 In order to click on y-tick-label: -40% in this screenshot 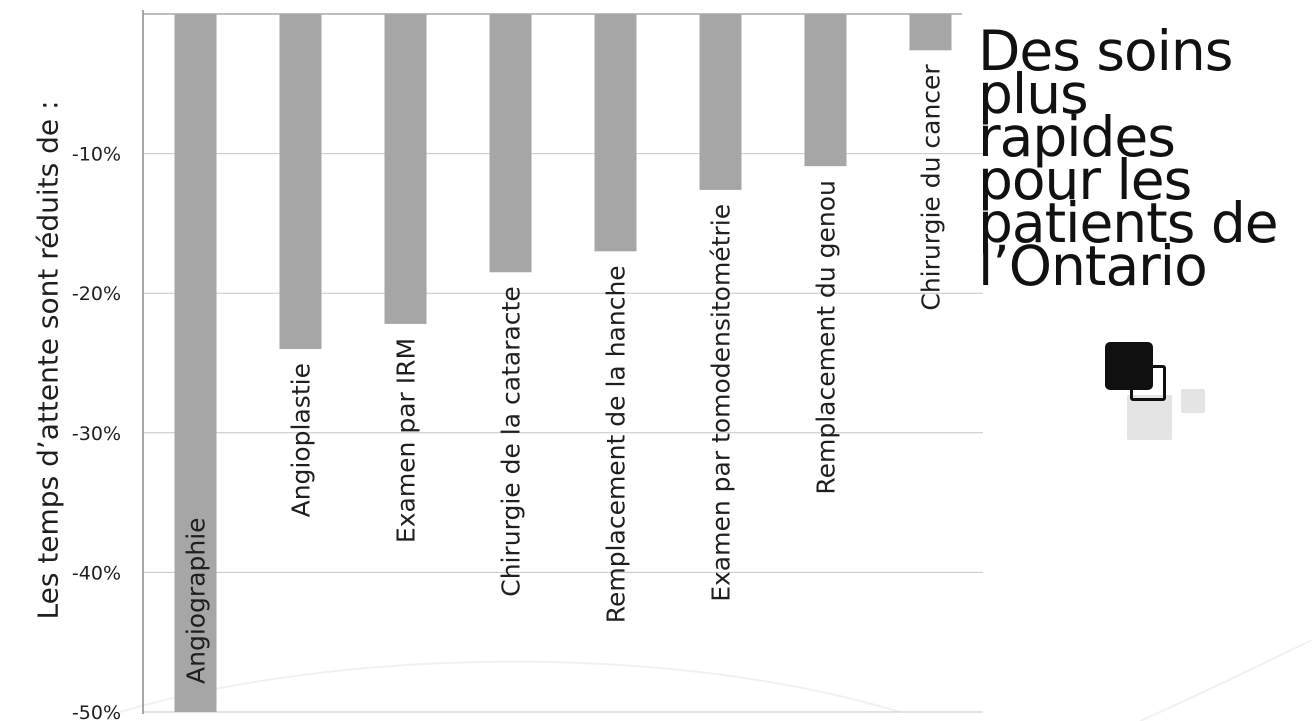, I will do `click(96, 573)`.